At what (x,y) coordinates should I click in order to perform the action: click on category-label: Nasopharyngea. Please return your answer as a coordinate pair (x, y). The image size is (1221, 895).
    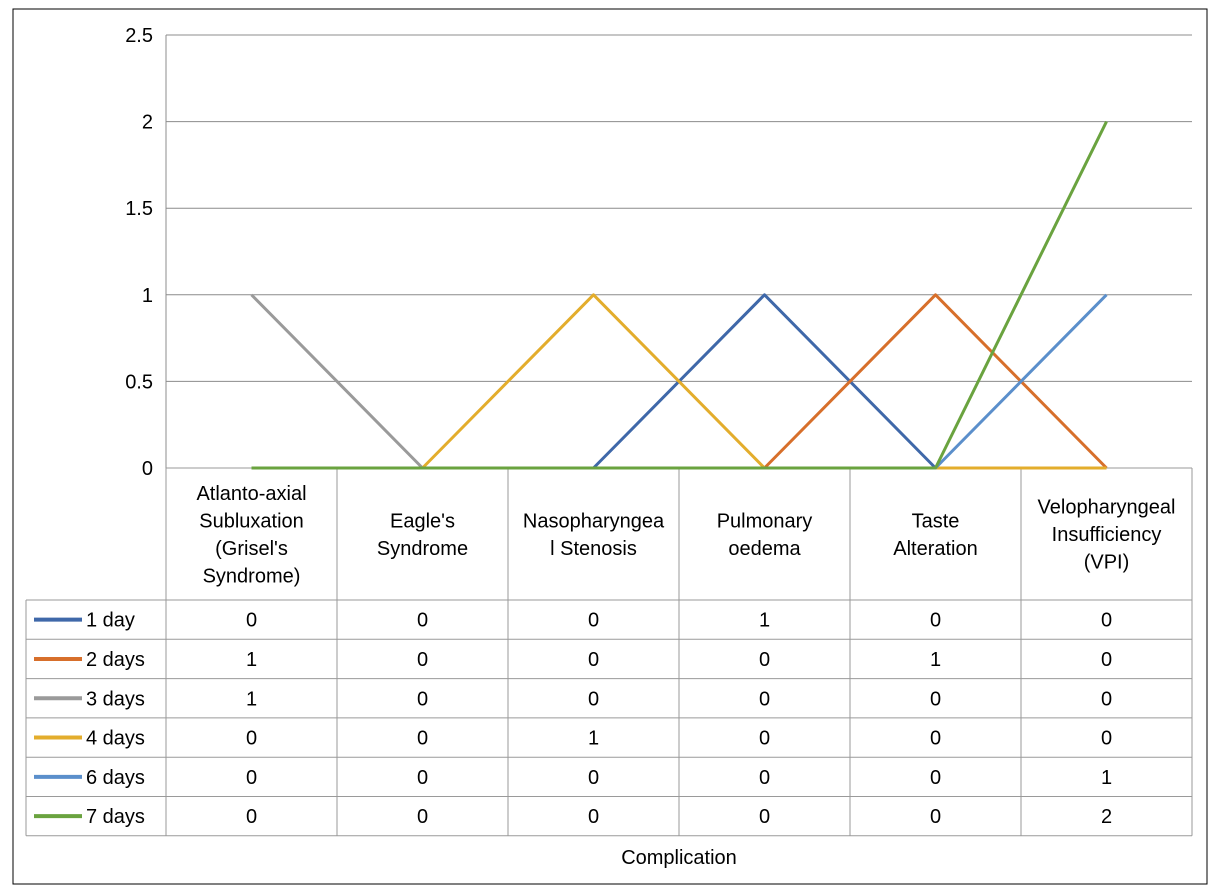
    Looking at the image, I should click on (594, 521).